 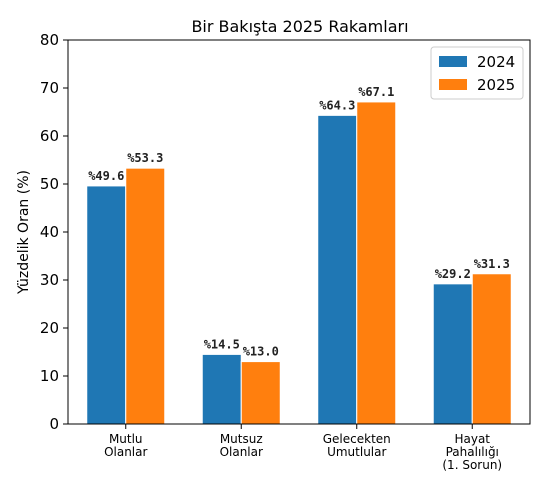 I want to click on y-tick-label: 30, so click(x=49, y=280).